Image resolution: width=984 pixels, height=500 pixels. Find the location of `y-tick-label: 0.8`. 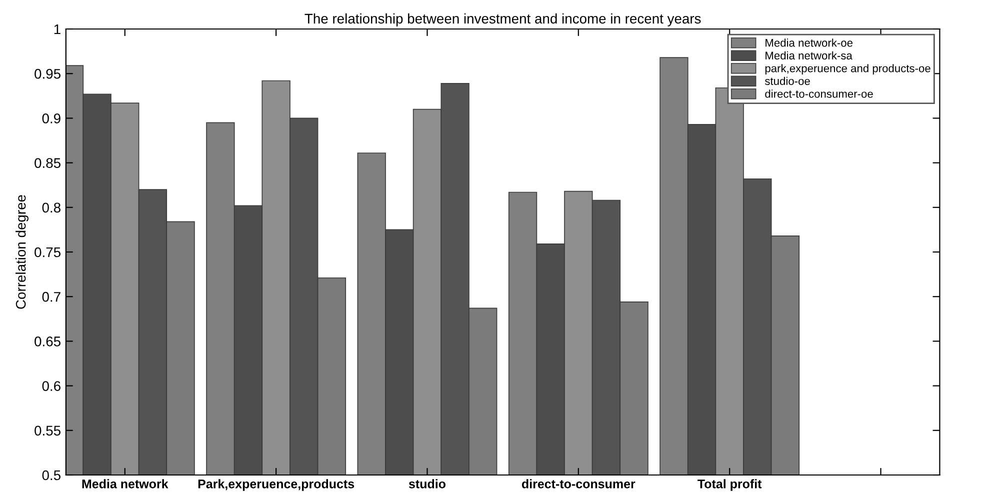

y-tick-label: 0.8 is located at coordinates (51, 207).